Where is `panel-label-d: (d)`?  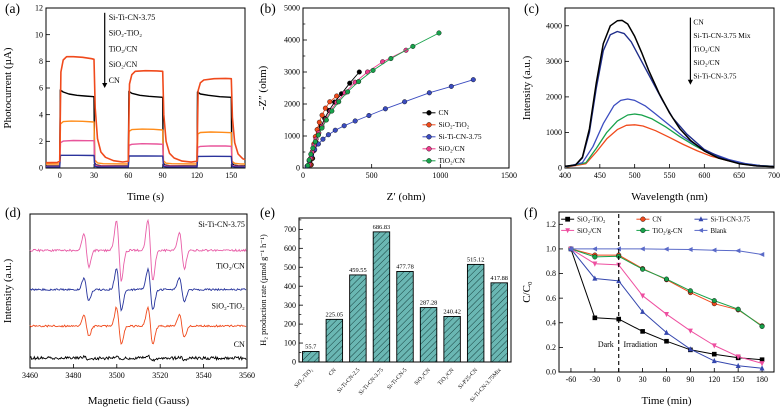 panel-label-d: (d) is located at coordinates (13, 212).